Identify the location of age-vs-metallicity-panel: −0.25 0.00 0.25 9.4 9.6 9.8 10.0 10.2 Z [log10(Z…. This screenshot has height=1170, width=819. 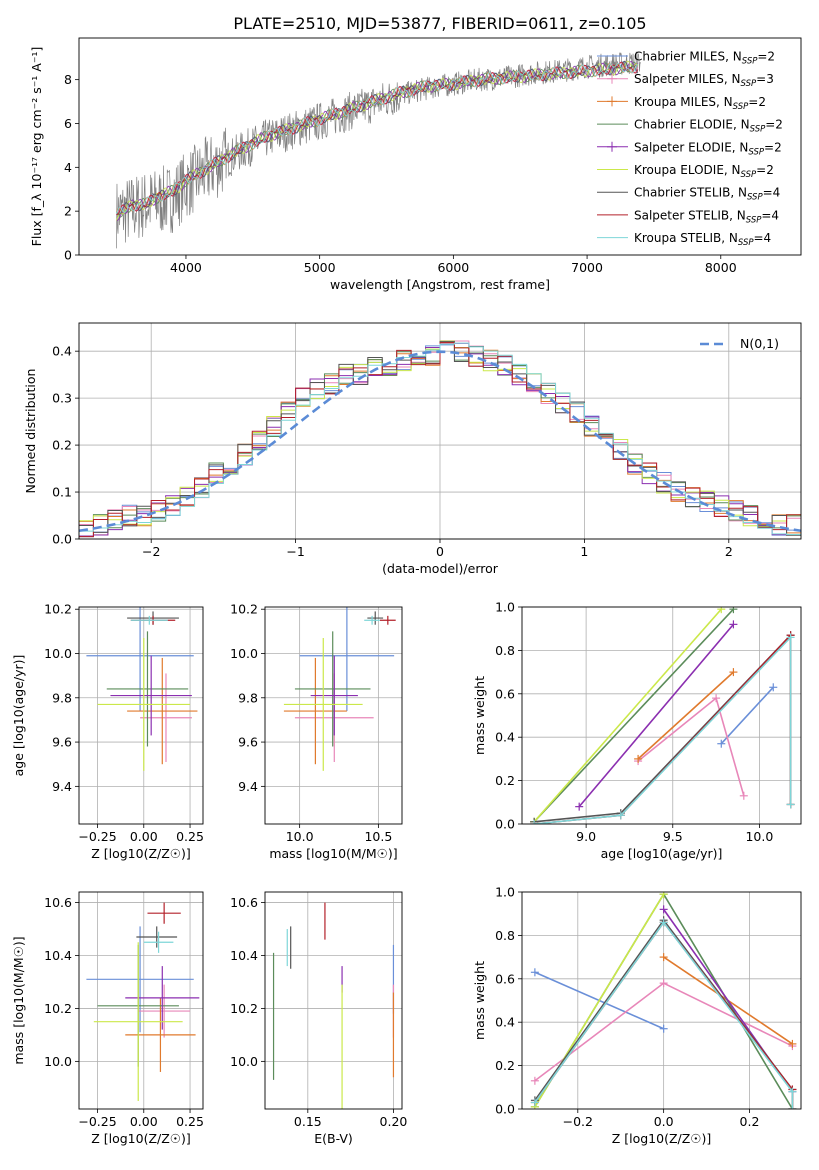
(107, 731).